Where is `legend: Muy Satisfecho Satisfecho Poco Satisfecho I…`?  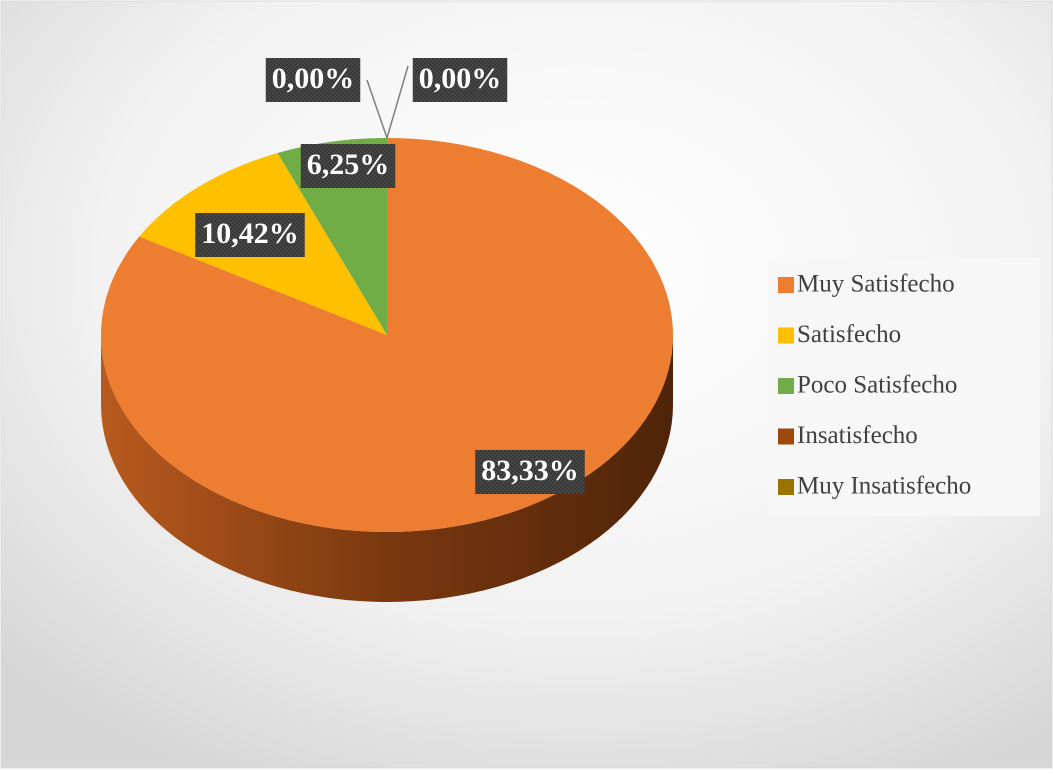
legend: Muy Satisfecho Satisfecho Poco Satisfecho I… is located at coordinates (874, 385).